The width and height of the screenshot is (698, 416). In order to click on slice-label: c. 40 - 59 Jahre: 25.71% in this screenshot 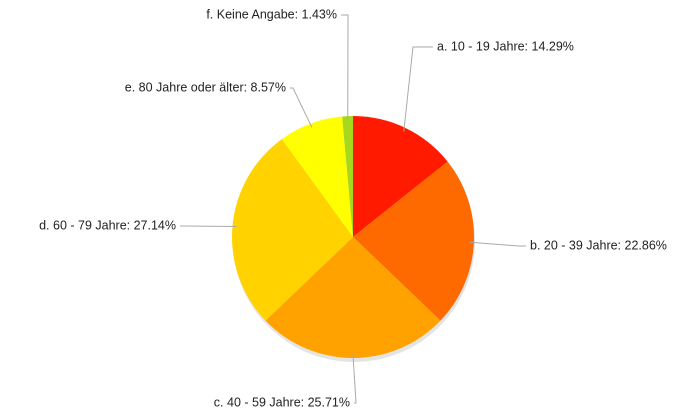, I will do `click(282, 402)`.